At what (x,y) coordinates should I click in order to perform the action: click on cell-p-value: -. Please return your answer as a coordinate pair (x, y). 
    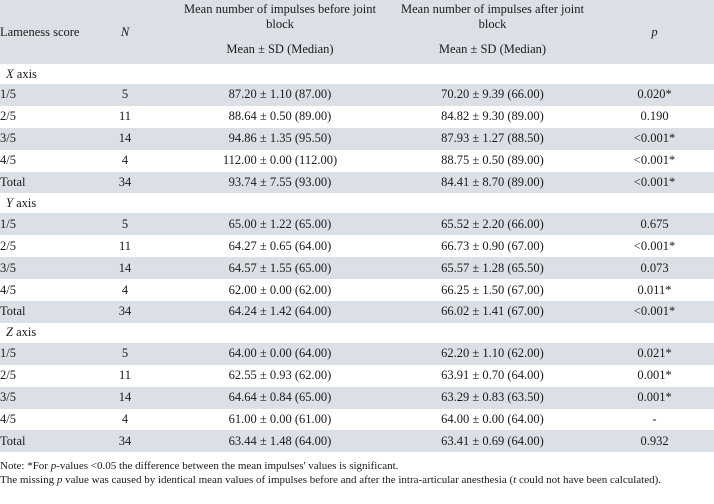
    Looking at the image, I should click on (654, 419).